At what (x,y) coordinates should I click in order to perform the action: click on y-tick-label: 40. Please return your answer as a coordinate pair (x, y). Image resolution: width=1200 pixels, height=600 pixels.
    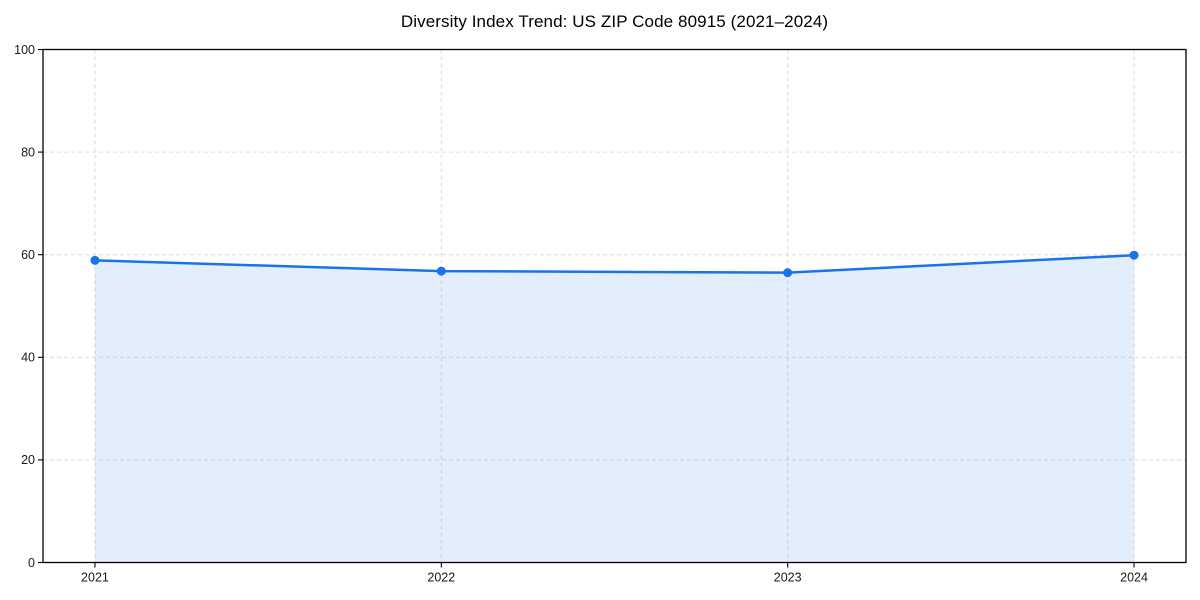
    Looking at the image, I should click on (28, 358).